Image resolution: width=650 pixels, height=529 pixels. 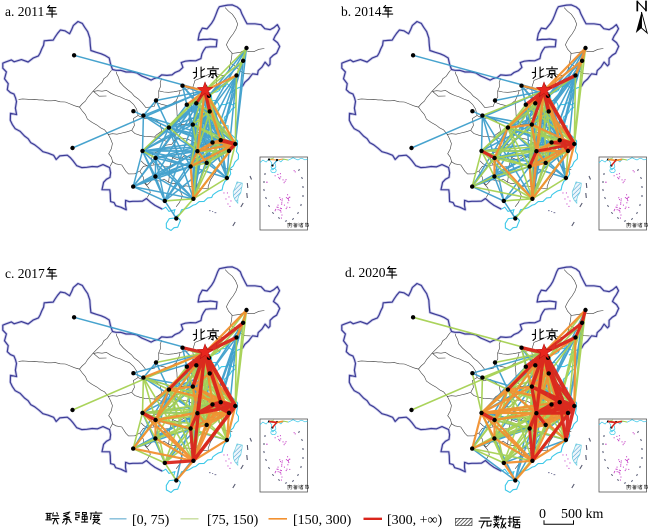 I want to click on svg-text: [150, 300), so click(x=322, y=520).